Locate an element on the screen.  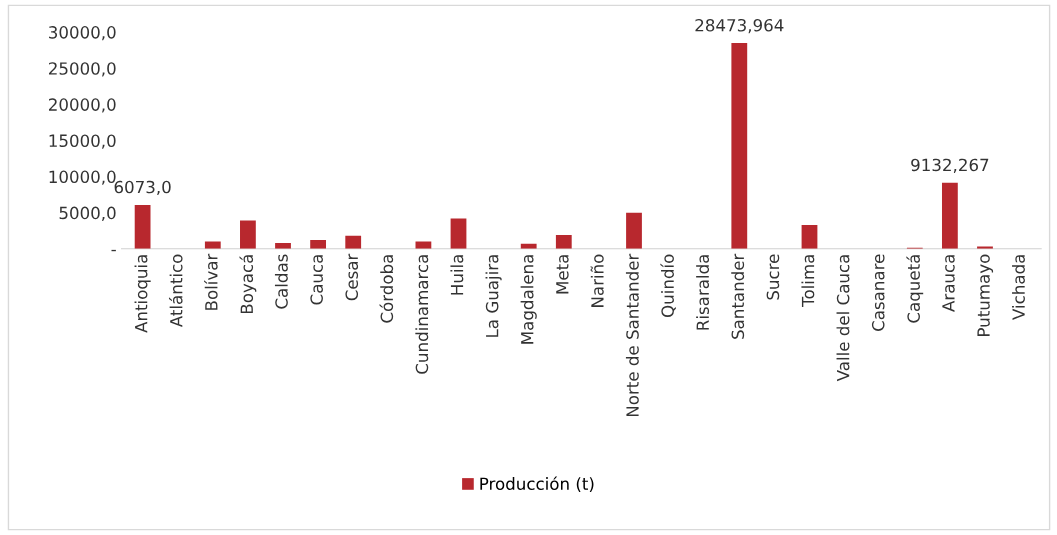
x-tick-label: Caldas is located at coordinates (281, 281).